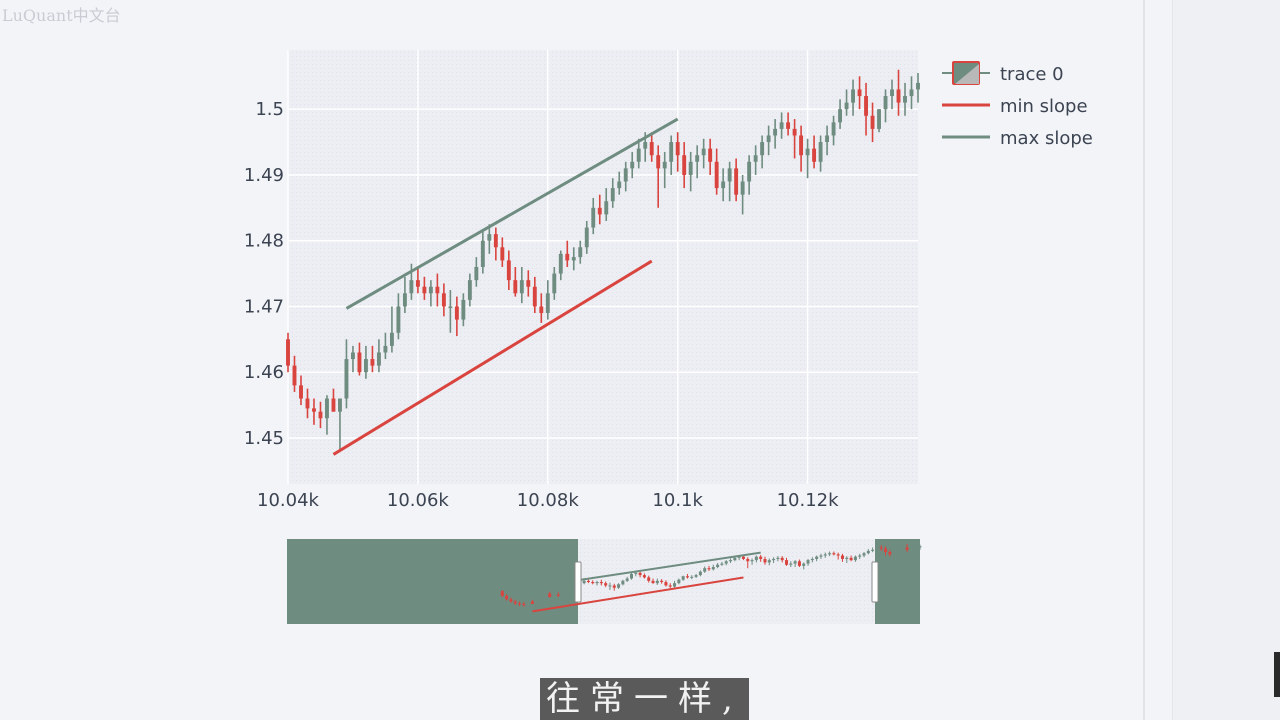 This screenshot has width=1280, height=720. I want to click on x-axis: 10.04k 10.06k 10.08k 10.1k 10.12k, so click(548, 500).